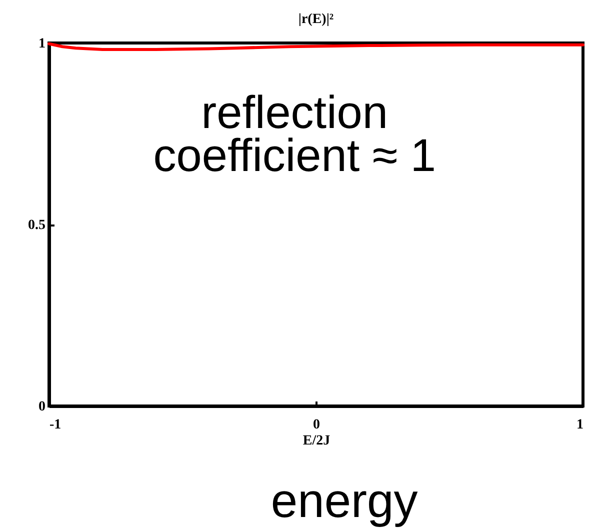 This screenshot has width=595, height=528. Describe the element at coordinates (316, 441) in the screenshot. I see `x-axis-title: E/2J` at that location.